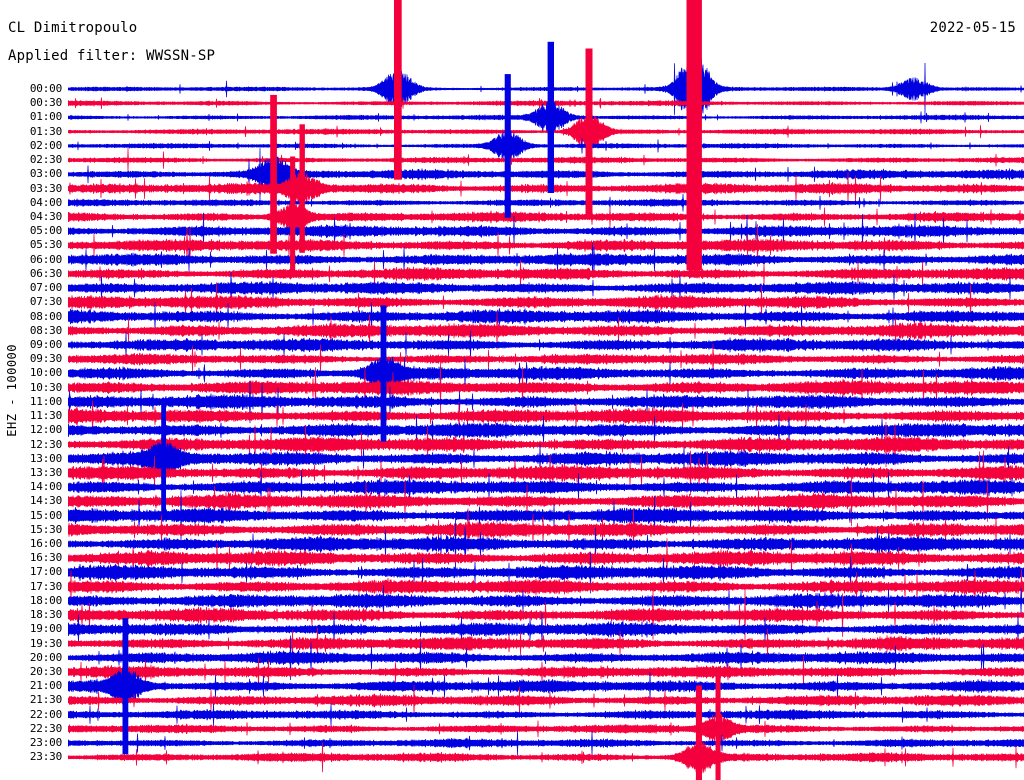  I want to click on time-axis-label: 01:30, so click(45, 131).